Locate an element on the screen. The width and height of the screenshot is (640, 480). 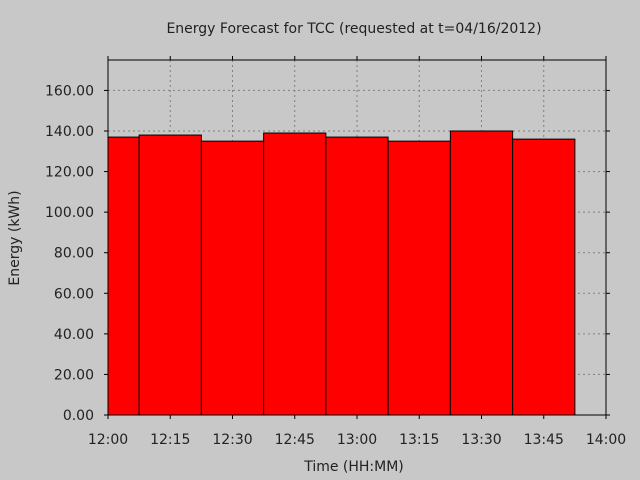
x-tick-label: 12:45 is located at coordinates (295, 440).